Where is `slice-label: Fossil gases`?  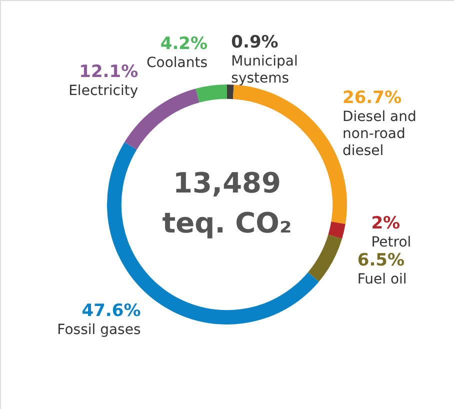 slice-label: Fossil gases is located at coordinates (99, 330).